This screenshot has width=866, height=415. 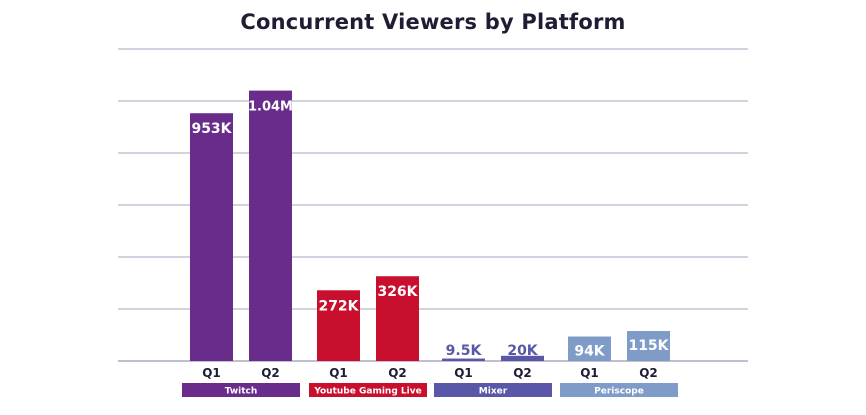 I want to click on value-label: 953K, so click(x=211, y=129).